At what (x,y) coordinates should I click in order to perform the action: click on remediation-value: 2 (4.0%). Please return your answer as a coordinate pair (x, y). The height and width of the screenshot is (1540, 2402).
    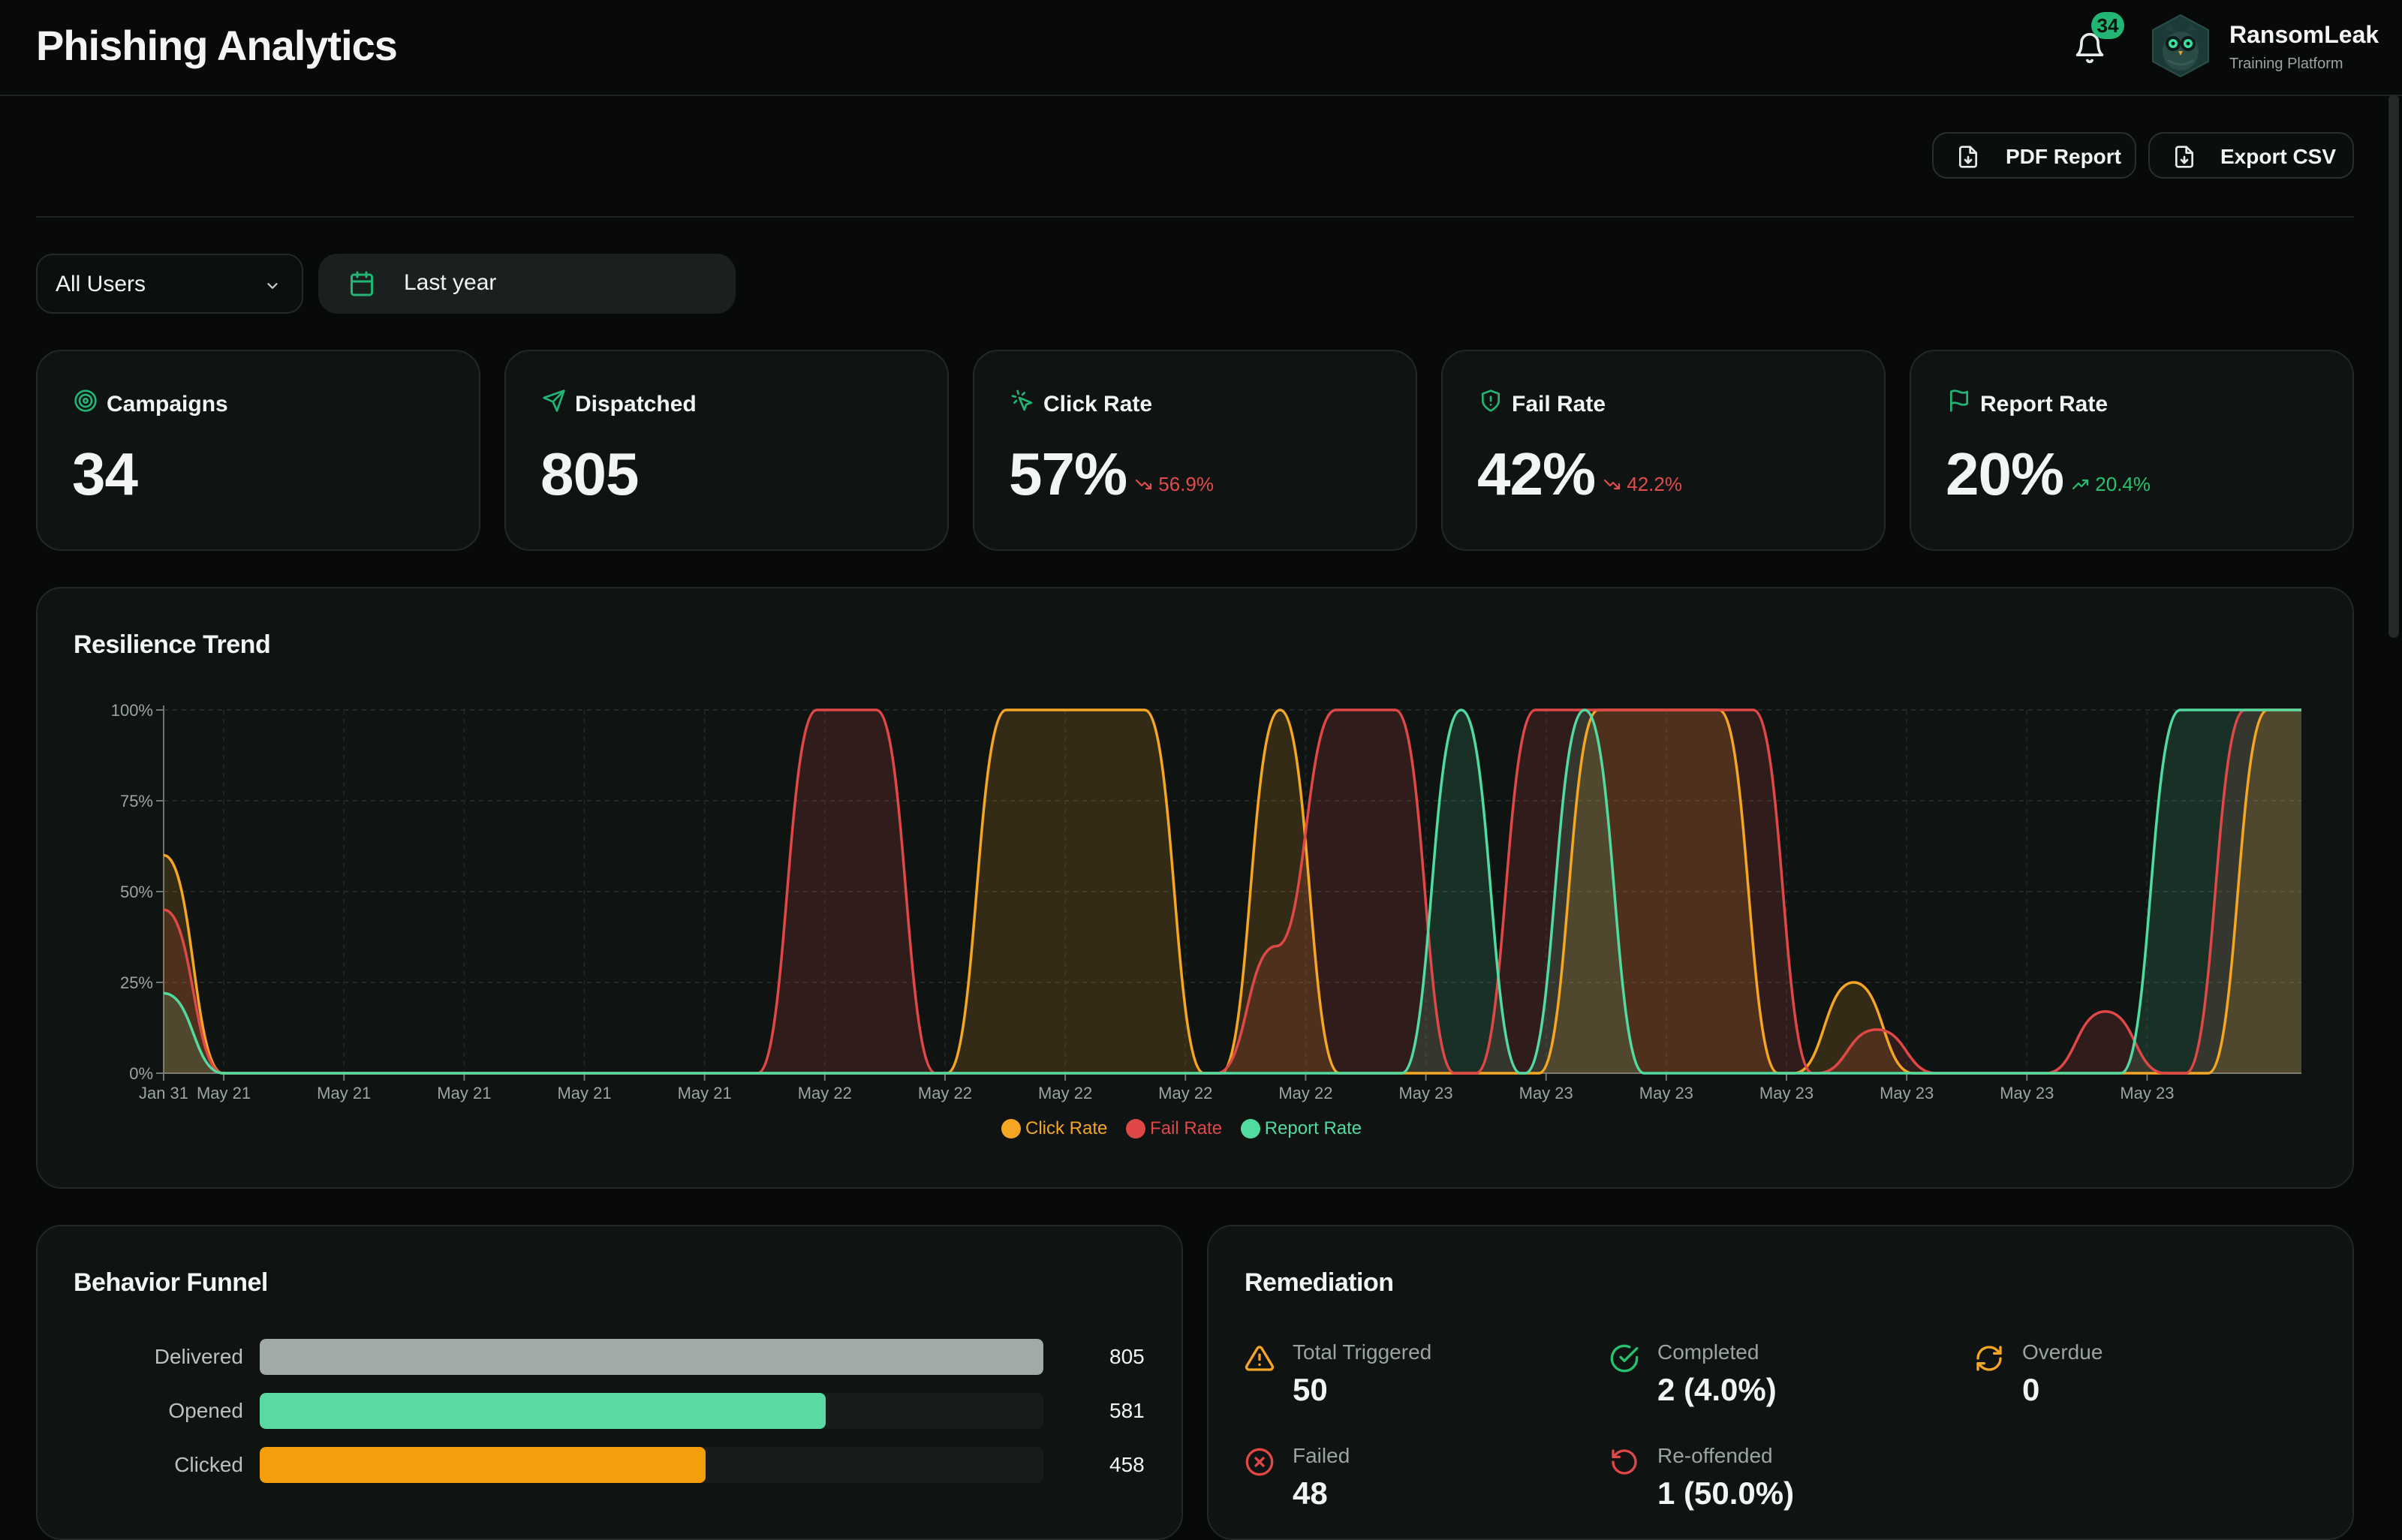
    Looking at the image, I should click on (1717, 1390).